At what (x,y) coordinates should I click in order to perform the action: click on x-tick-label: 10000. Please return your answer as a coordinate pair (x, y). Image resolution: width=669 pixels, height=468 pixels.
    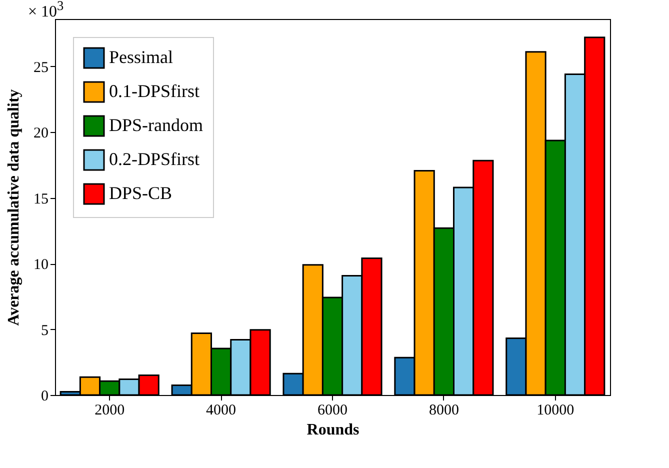
    Looking at the image, I should click on (555, 410).